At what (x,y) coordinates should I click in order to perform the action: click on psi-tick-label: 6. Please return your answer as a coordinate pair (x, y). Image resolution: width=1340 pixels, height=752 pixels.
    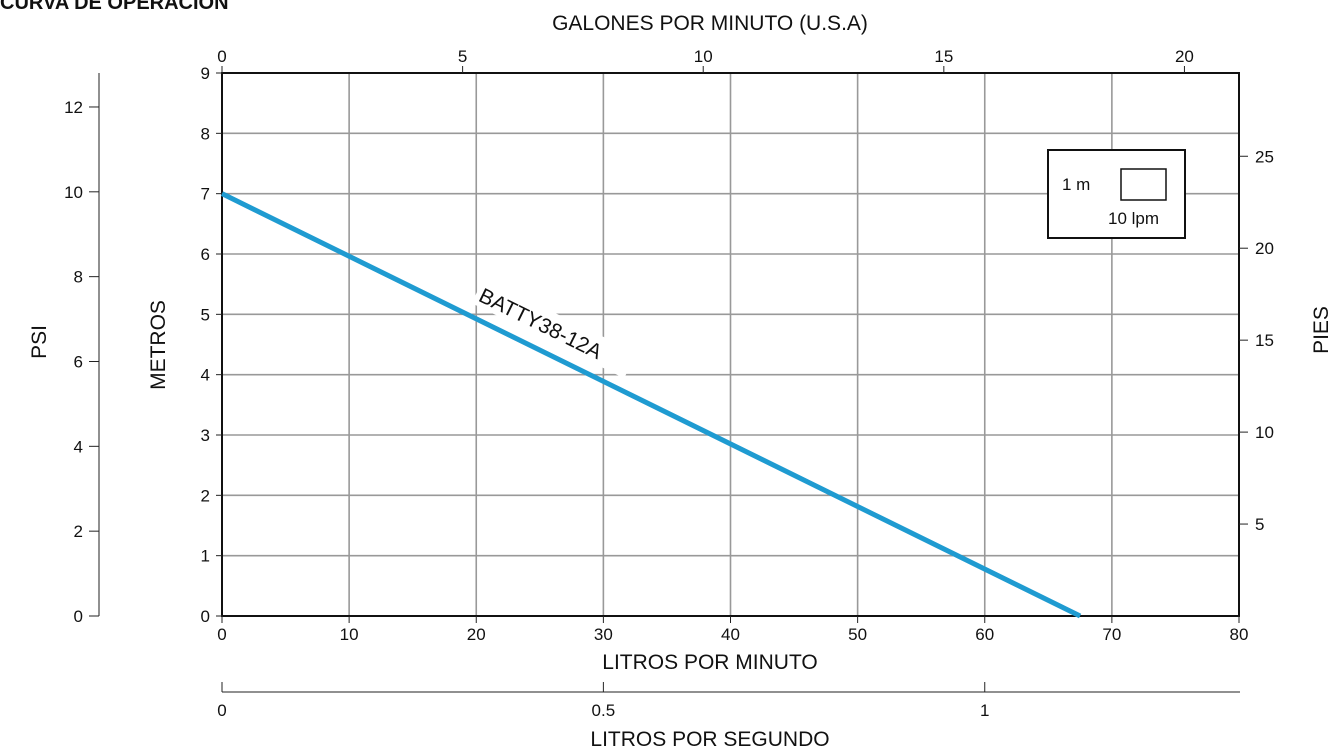
    Looking at the image, I should click on (78, 361).